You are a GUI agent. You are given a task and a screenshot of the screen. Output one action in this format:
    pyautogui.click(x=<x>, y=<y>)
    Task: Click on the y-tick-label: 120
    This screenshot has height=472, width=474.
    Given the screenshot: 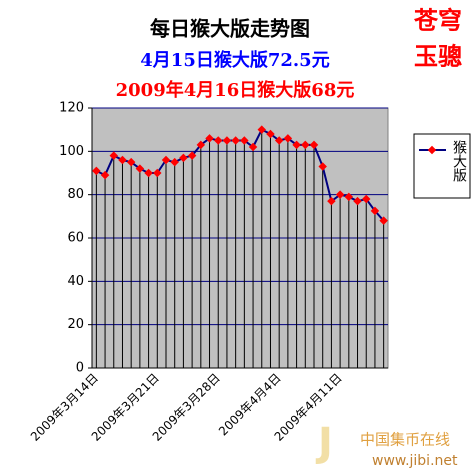 What is the action you would take?
    pyautogui.click(x=71, y=108)
    